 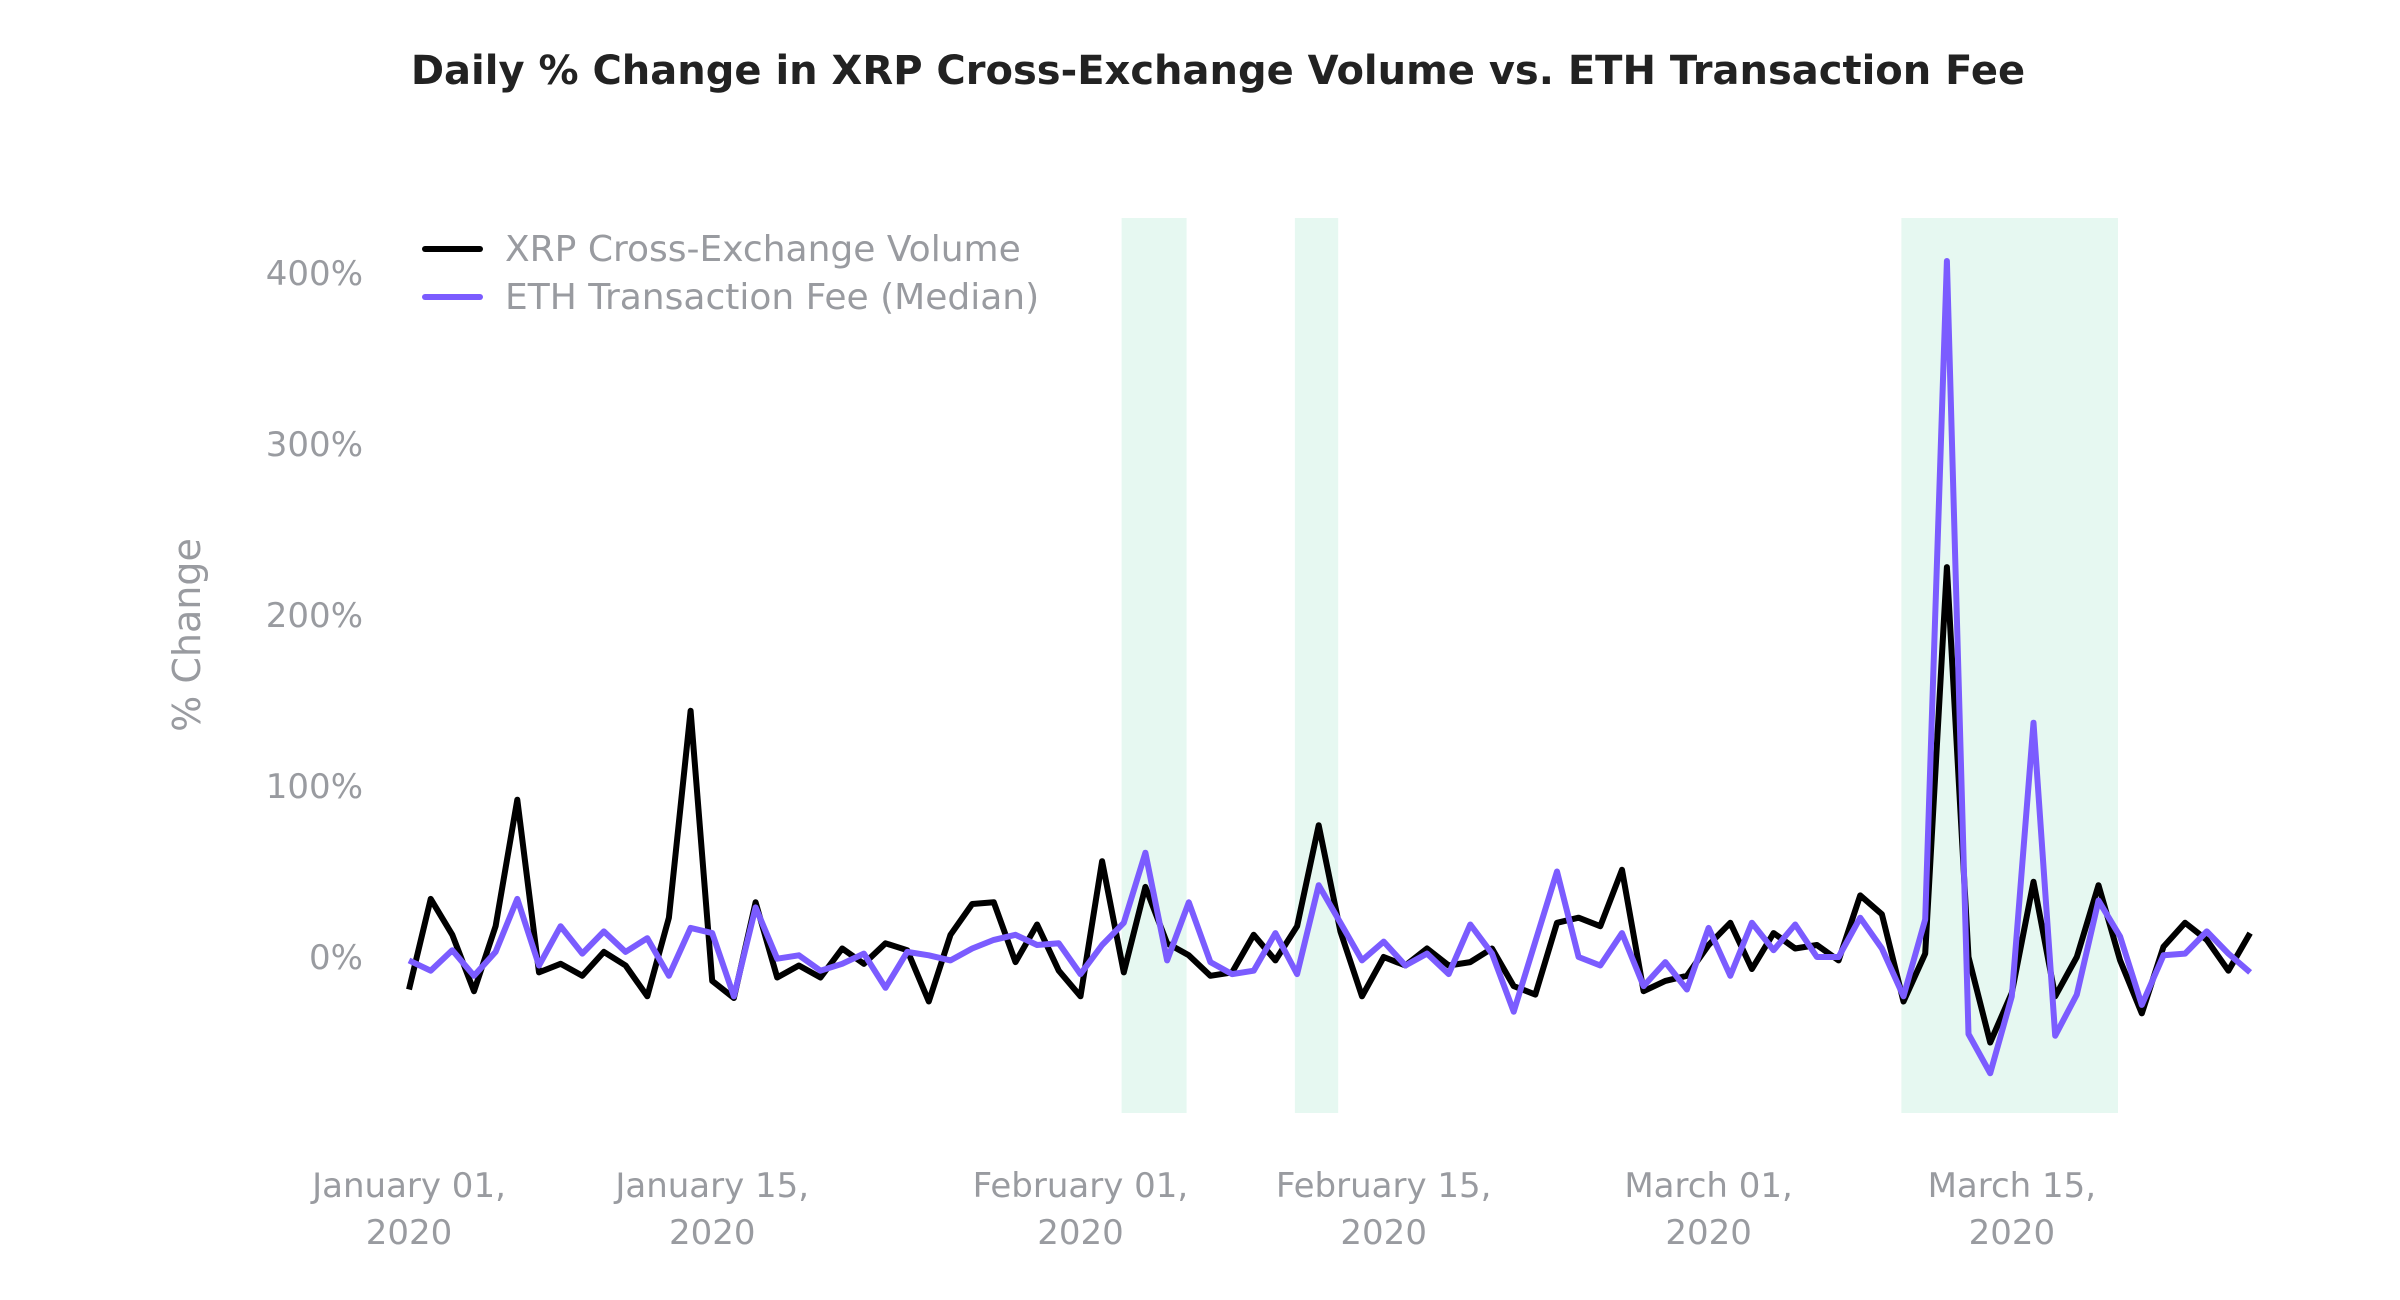 I want to click on y-axis-label: % Change, so click(x=187, y=635).